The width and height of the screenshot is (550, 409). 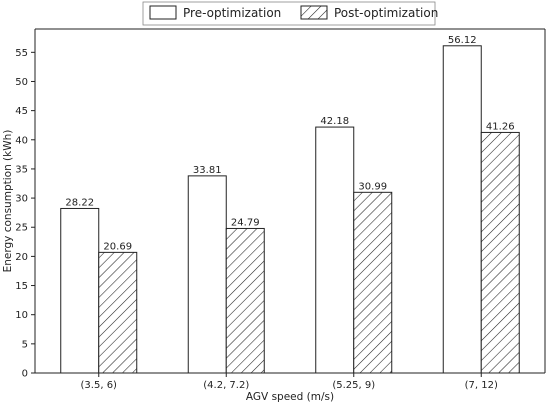 I want to click on y-tick-label: 40, so click(x=21, y=140).